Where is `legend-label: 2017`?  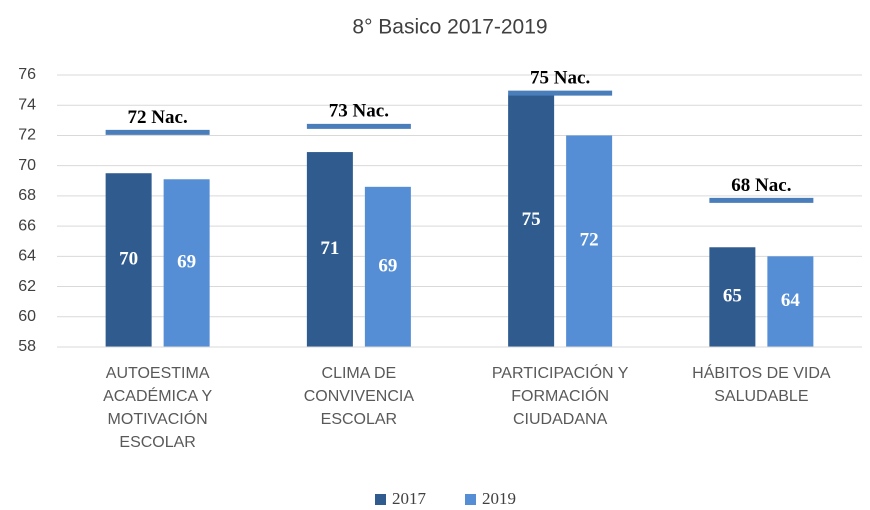 legend-label: 2017 is located at coordinates (409, 498).